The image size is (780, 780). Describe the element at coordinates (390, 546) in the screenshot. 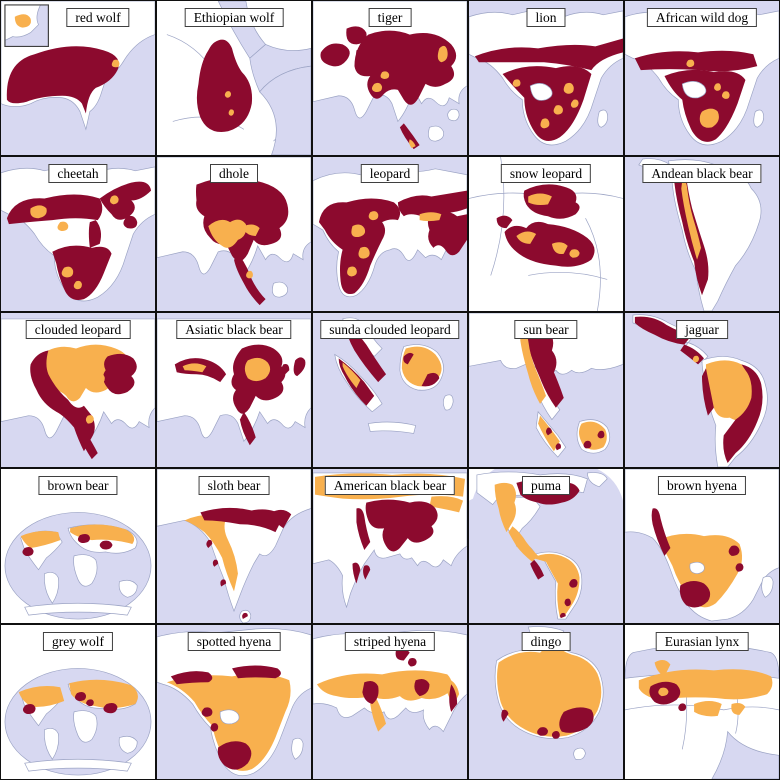

I see `panel-american-black-bear: American black bear` at that location.